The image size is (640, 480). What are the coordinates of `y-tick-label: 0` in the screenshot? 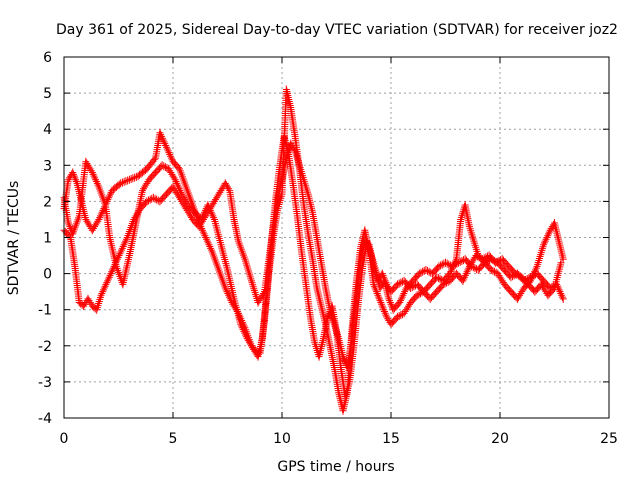 It's located at (47, 275).